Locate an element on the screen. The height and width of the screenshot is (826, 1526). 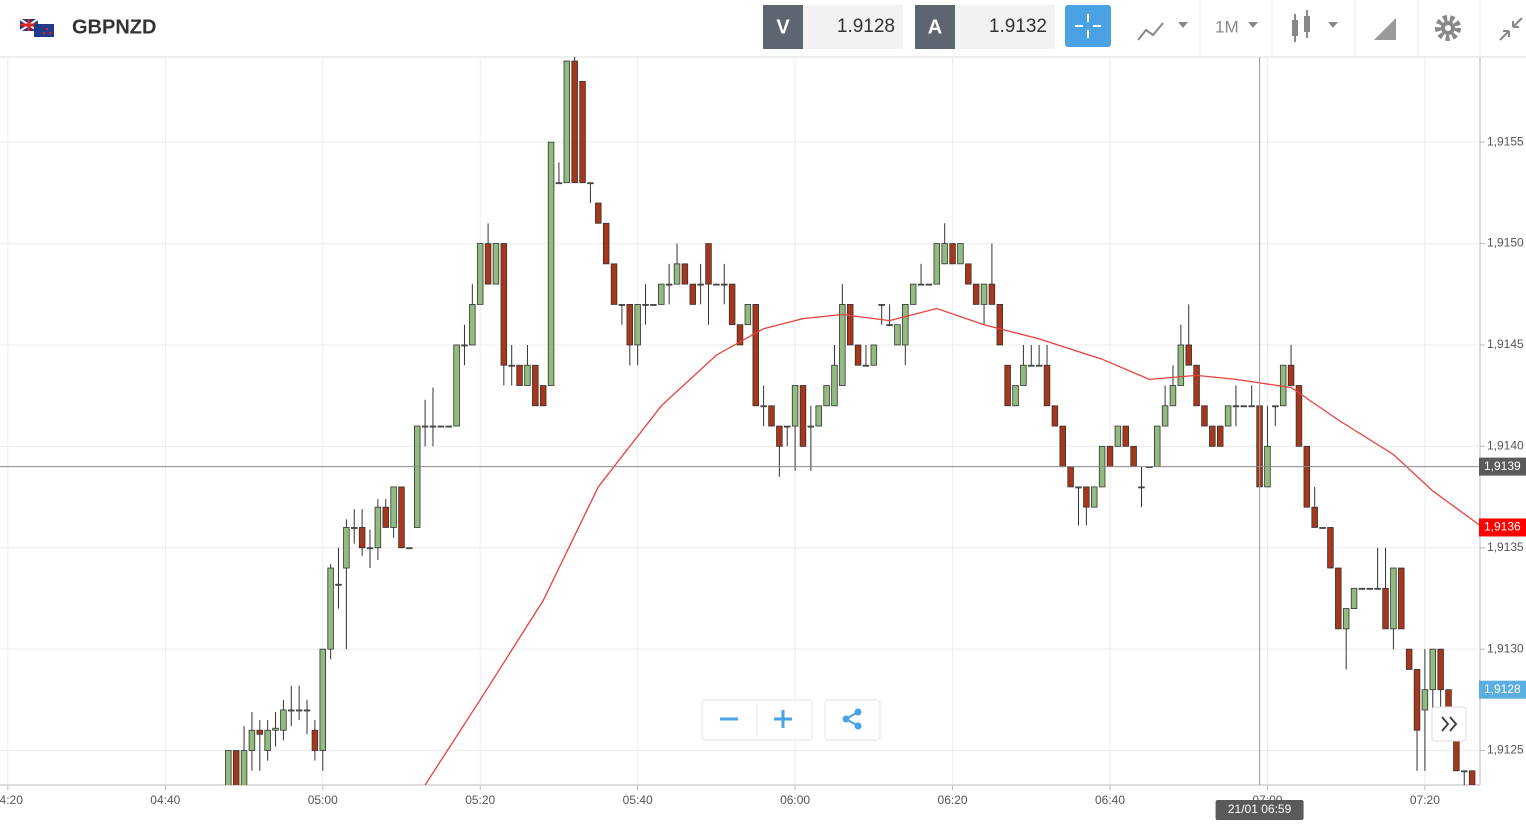
y-tick-label: 1,9135 is located at coordinates (1505, 547).